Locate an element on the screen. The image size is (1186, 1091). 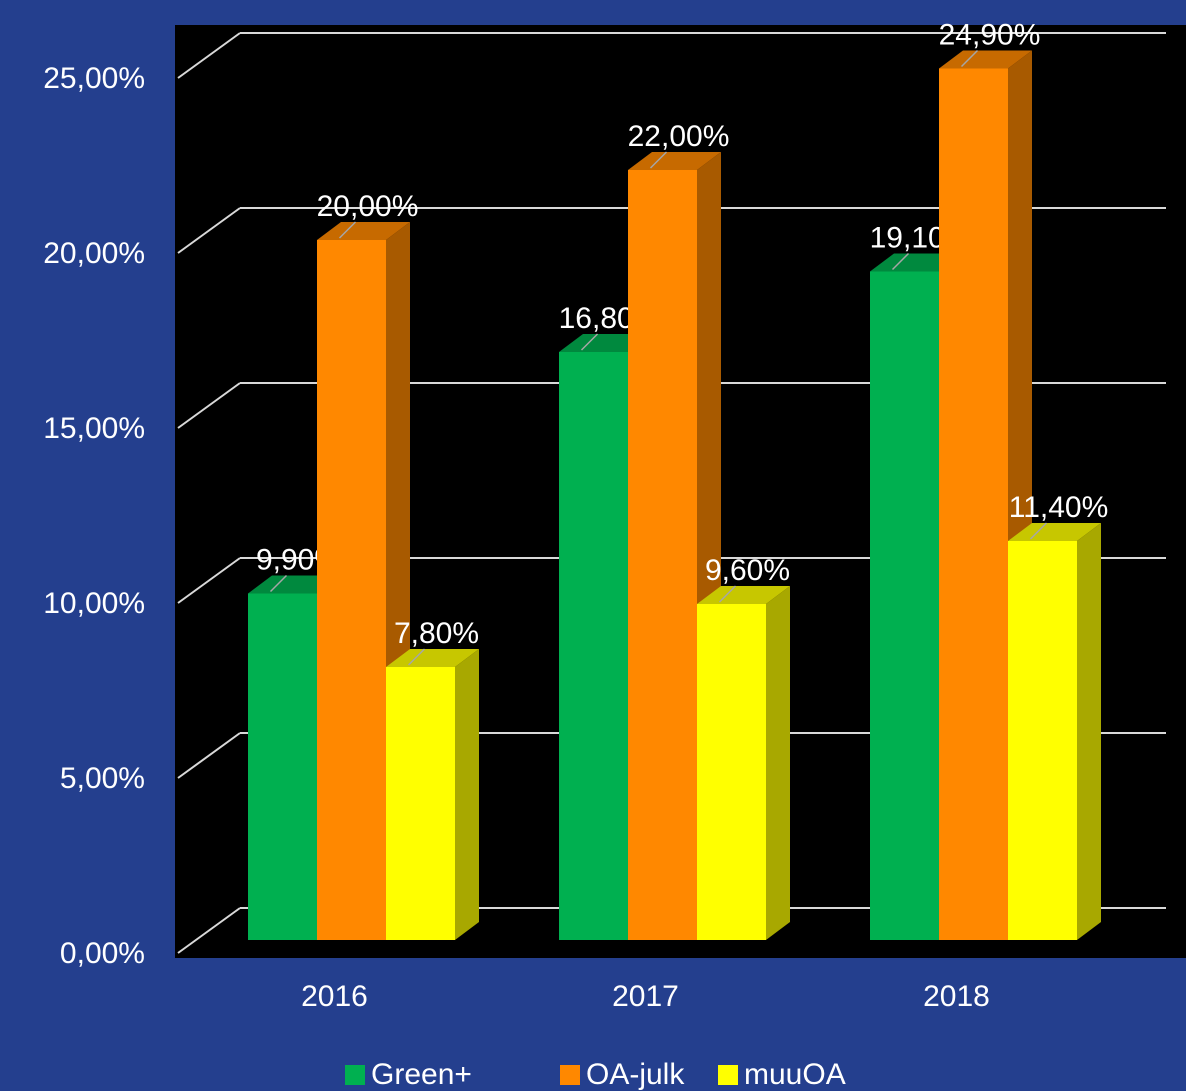
value-label: 24,90% is located at coordinates (990, 34).